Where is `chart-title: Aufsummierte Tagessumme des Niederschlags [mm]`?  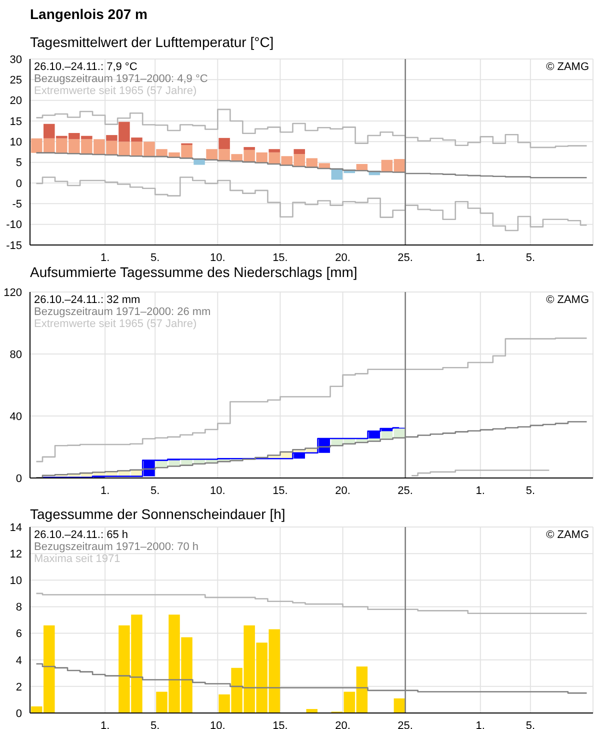
chart-title: Aufsummierte Tagessumme des Niederschlags [mm] is located at coordinates (194, 272).